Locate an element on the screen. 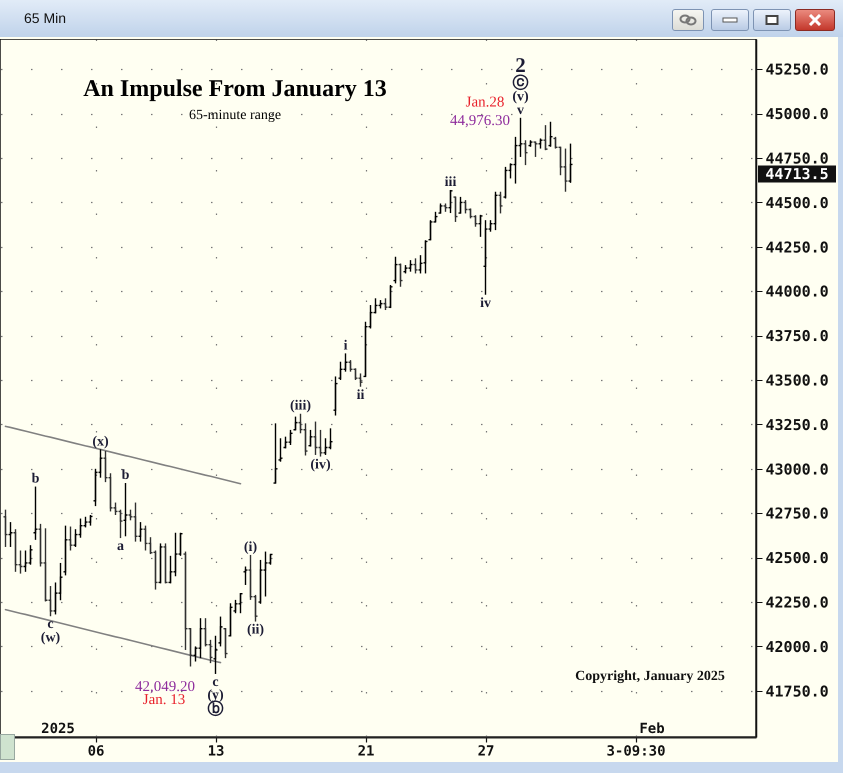 The height and width of the screenshot is (773, 843). annotation: Feb is located at coordinates (652, 729).